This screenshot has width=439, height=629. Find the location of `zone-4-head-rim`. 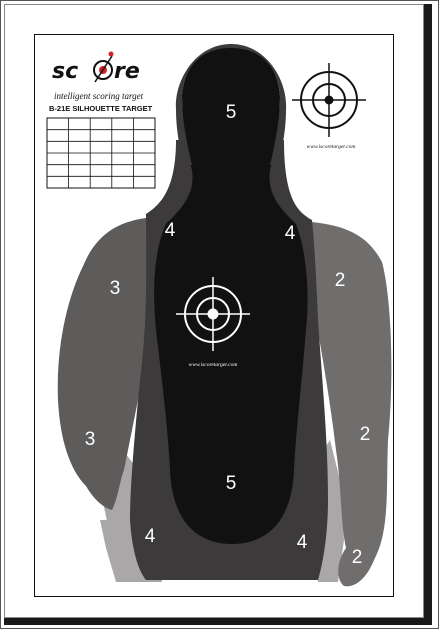

zone-4-head-rim is located at coordinates (231, 104).